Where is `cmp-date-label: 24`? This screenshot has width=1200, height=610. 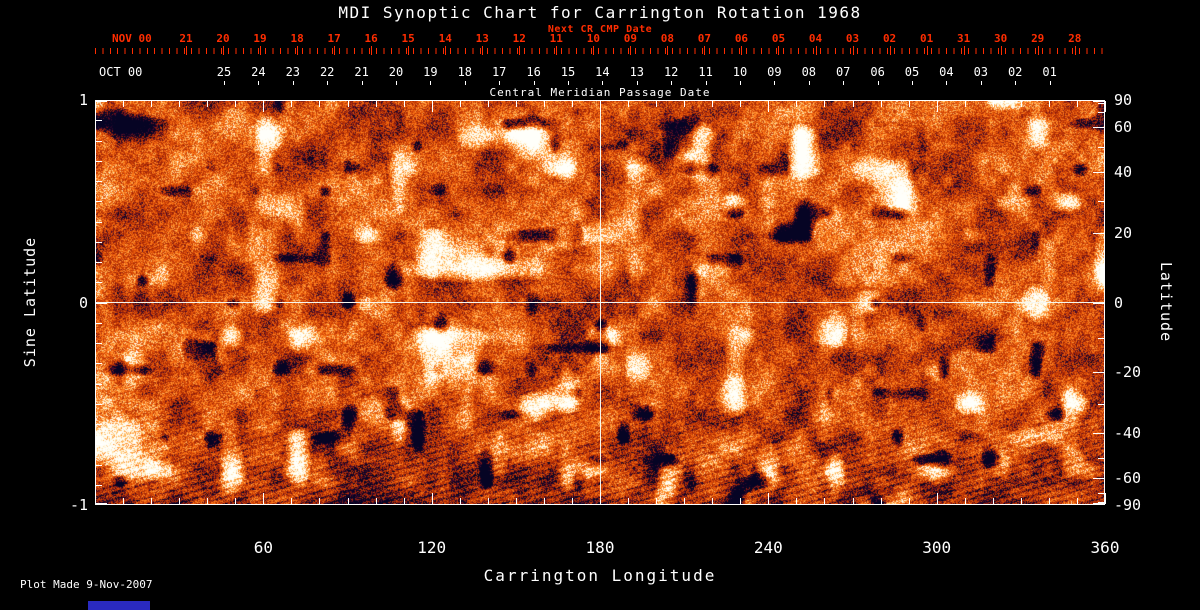 cmp-date-label: 24 is located at coordinates (258, 72).